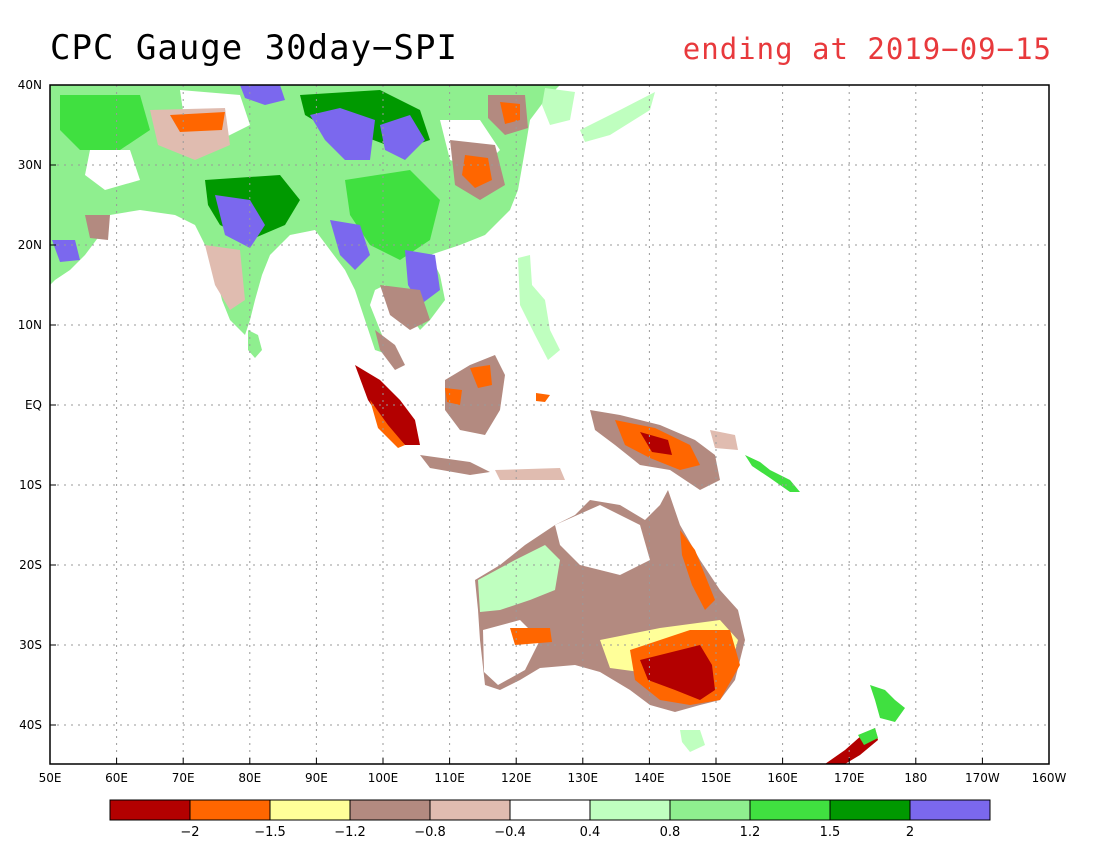 The image size is (1100, 850). What do you see at coordinates (1049, 778) in the screenshot?
I see `x-tick-label: 160W` at bounding box center [1049, 778].